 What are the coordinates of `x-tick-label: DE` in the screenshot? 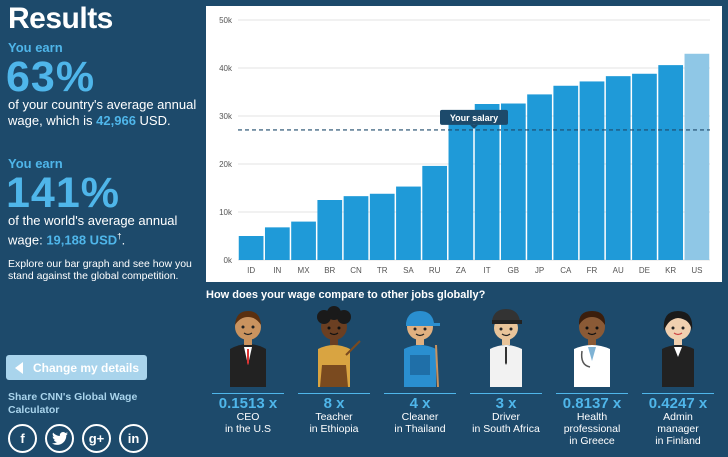 It's located at (644, 270).